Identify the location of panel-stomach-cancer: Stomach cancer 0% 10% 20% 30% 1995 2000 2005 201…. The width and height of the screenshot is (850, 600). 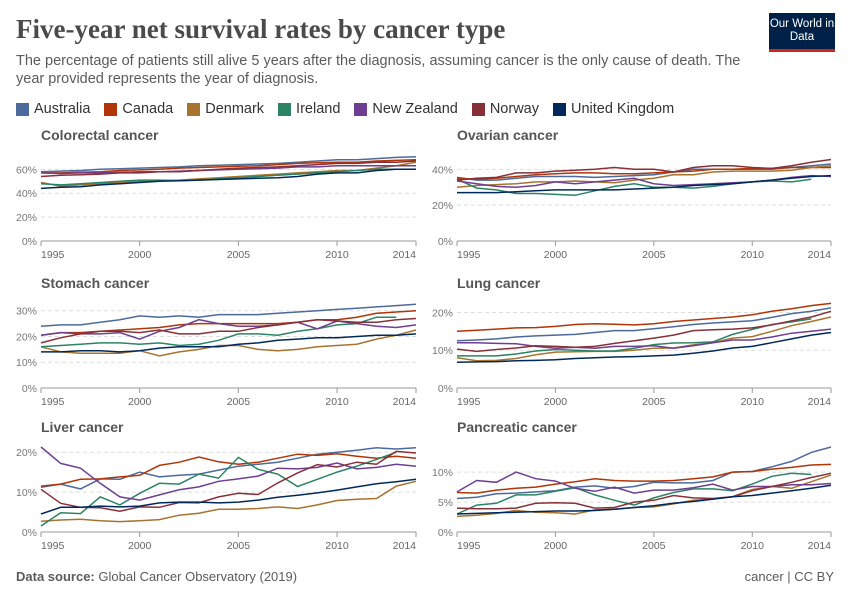
(216, 341).